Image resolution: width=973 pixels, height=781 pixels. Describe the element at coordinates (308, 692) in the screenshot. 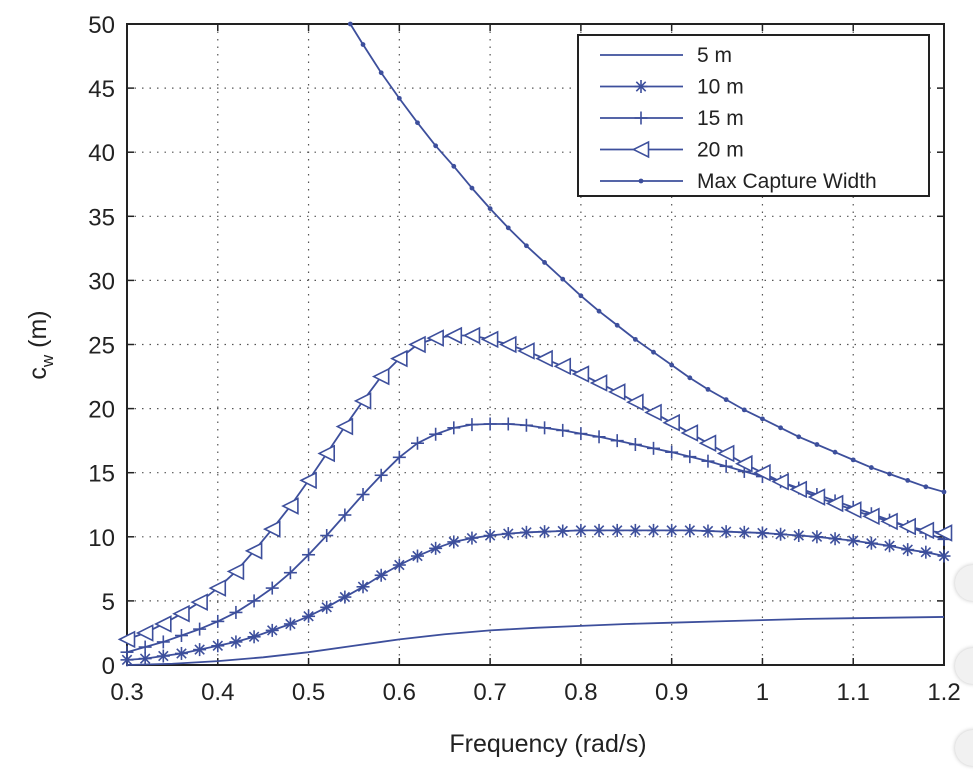

I see `x-tick-label: 0.5` at that location.